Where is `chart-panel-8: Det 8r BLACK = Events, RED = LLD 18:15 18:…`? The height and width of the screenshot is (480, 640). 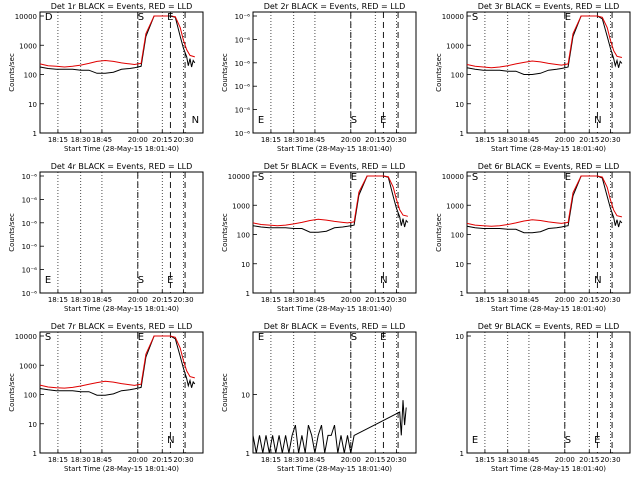 chart-panel-8: Det 8r BLACK = Events, RED = LLD 18:15 18:… is located at coordinates (319, 397).